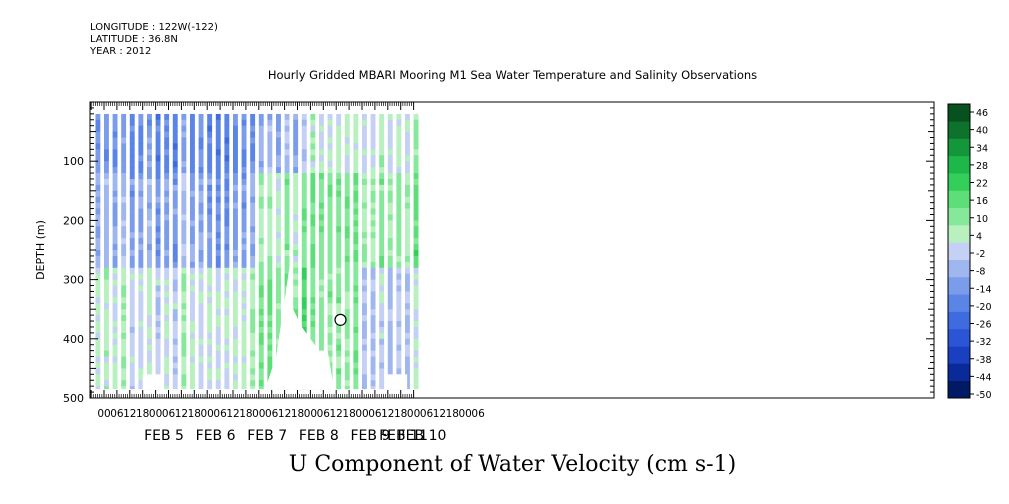  I want to click on colorbar-label: 46, so click(982, 113).